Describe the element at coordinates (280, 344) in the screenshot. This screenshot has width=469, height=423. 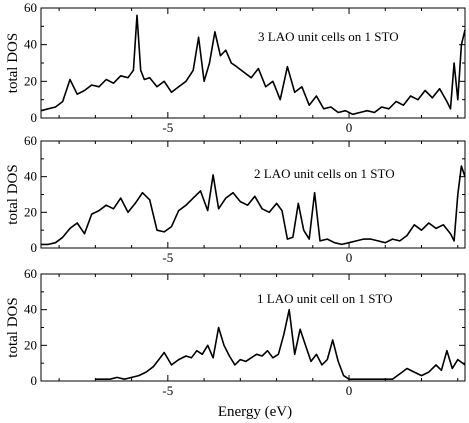
I see `dos-series-line` at that location.